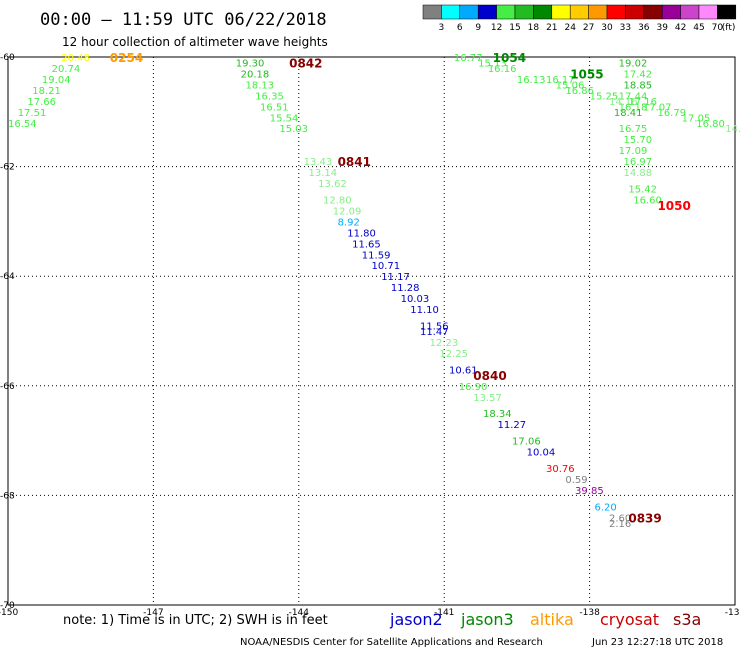  What do you see at coordinates (534, 28) in the screenshot?
I see `colorbar-label: 18` at bounding box center [534, 28].